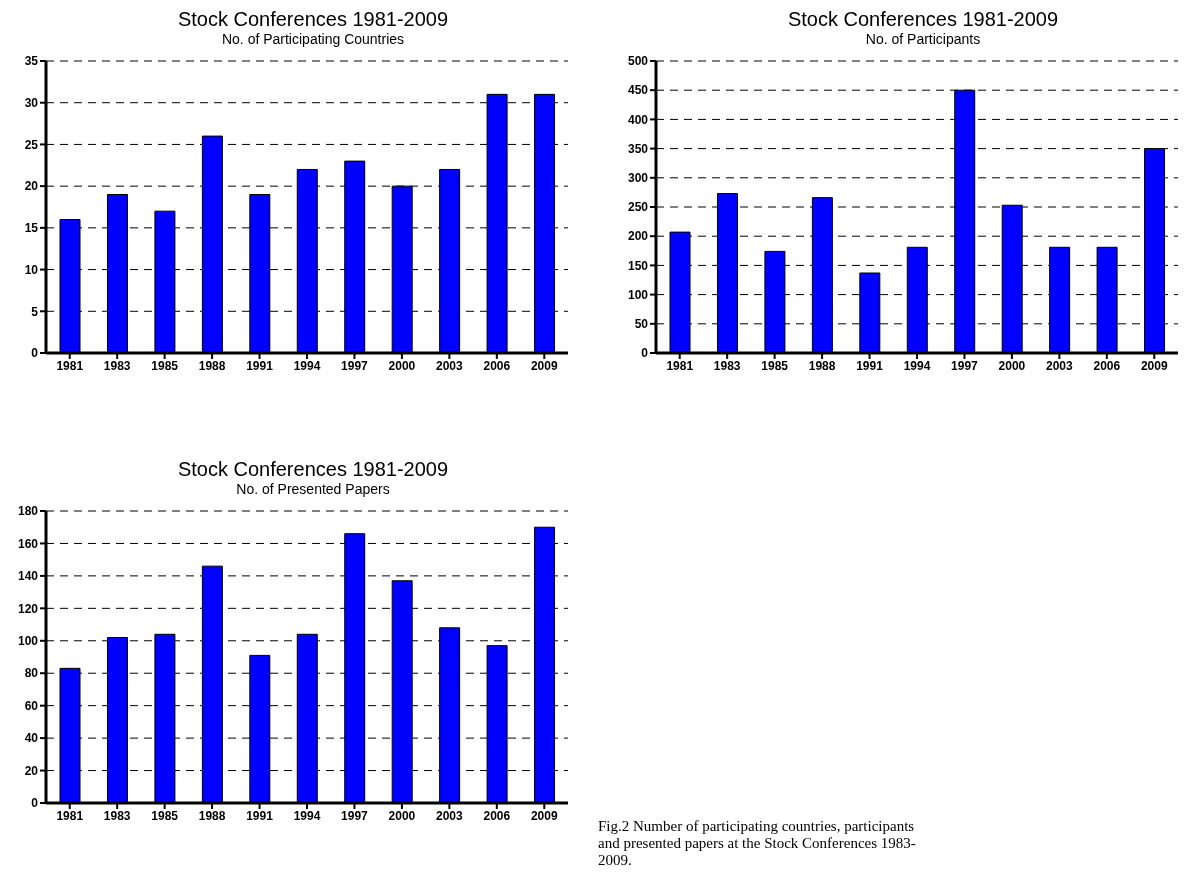 Image resolution: width=1190 pixels, height=872 pixels. I want to click on y-tick-label: 200, so click(638, 236).